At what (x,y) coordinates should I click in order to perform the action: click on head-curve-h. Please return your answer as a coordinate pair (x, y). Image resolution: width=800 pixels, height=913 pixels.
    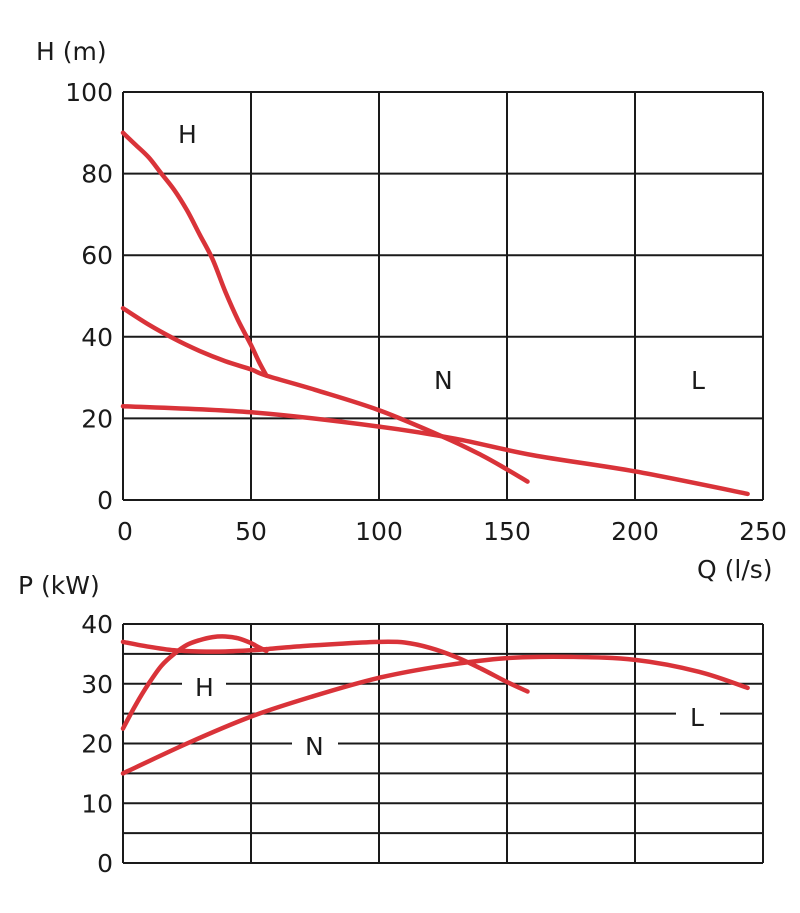
    Looking at the image, I should click on (194, 254).